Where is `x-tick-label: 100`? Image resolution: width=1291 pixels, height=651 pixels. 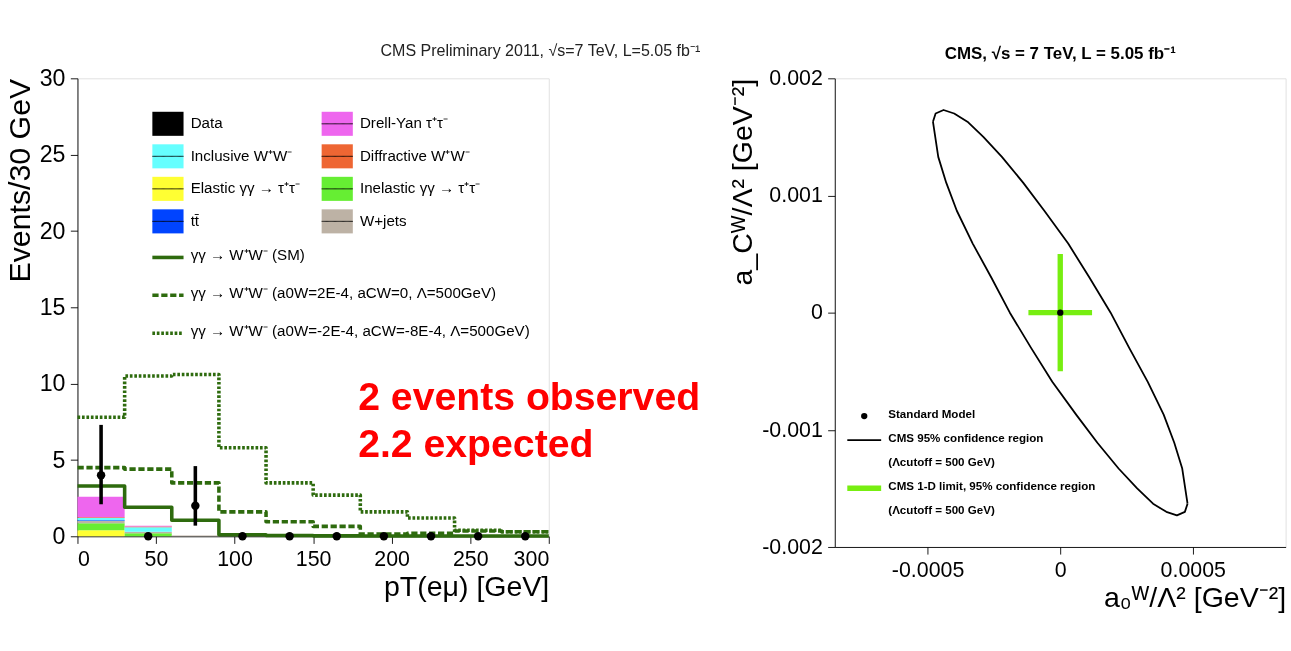 x-tick-label: 100 is located at coordinates (235, 559).